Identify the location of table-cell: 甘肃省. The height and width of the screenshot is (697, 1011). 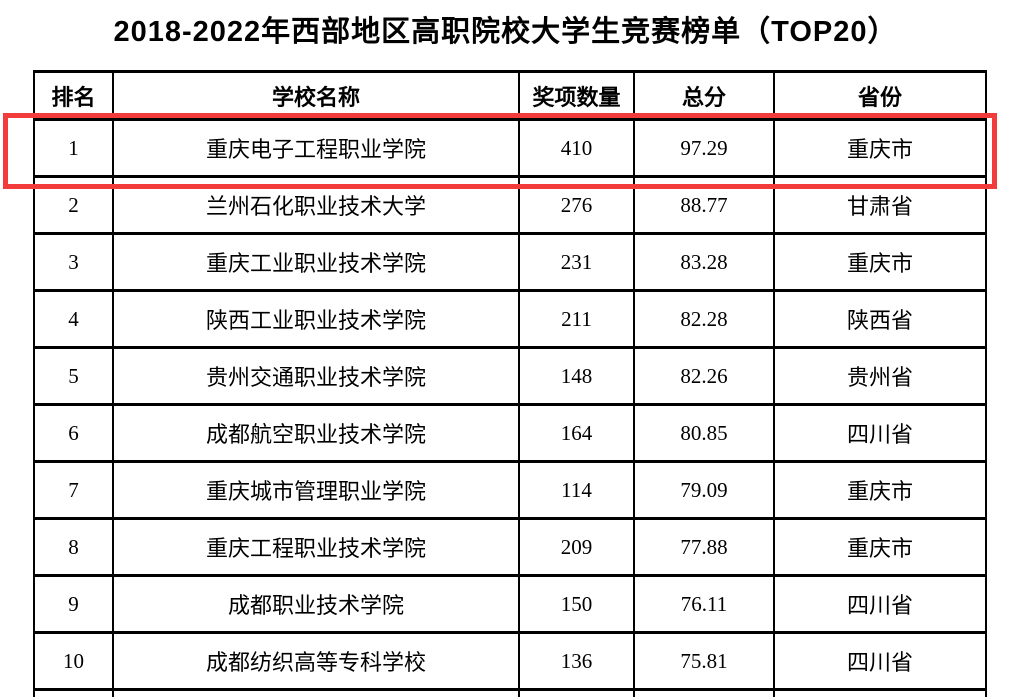
(880, 205).